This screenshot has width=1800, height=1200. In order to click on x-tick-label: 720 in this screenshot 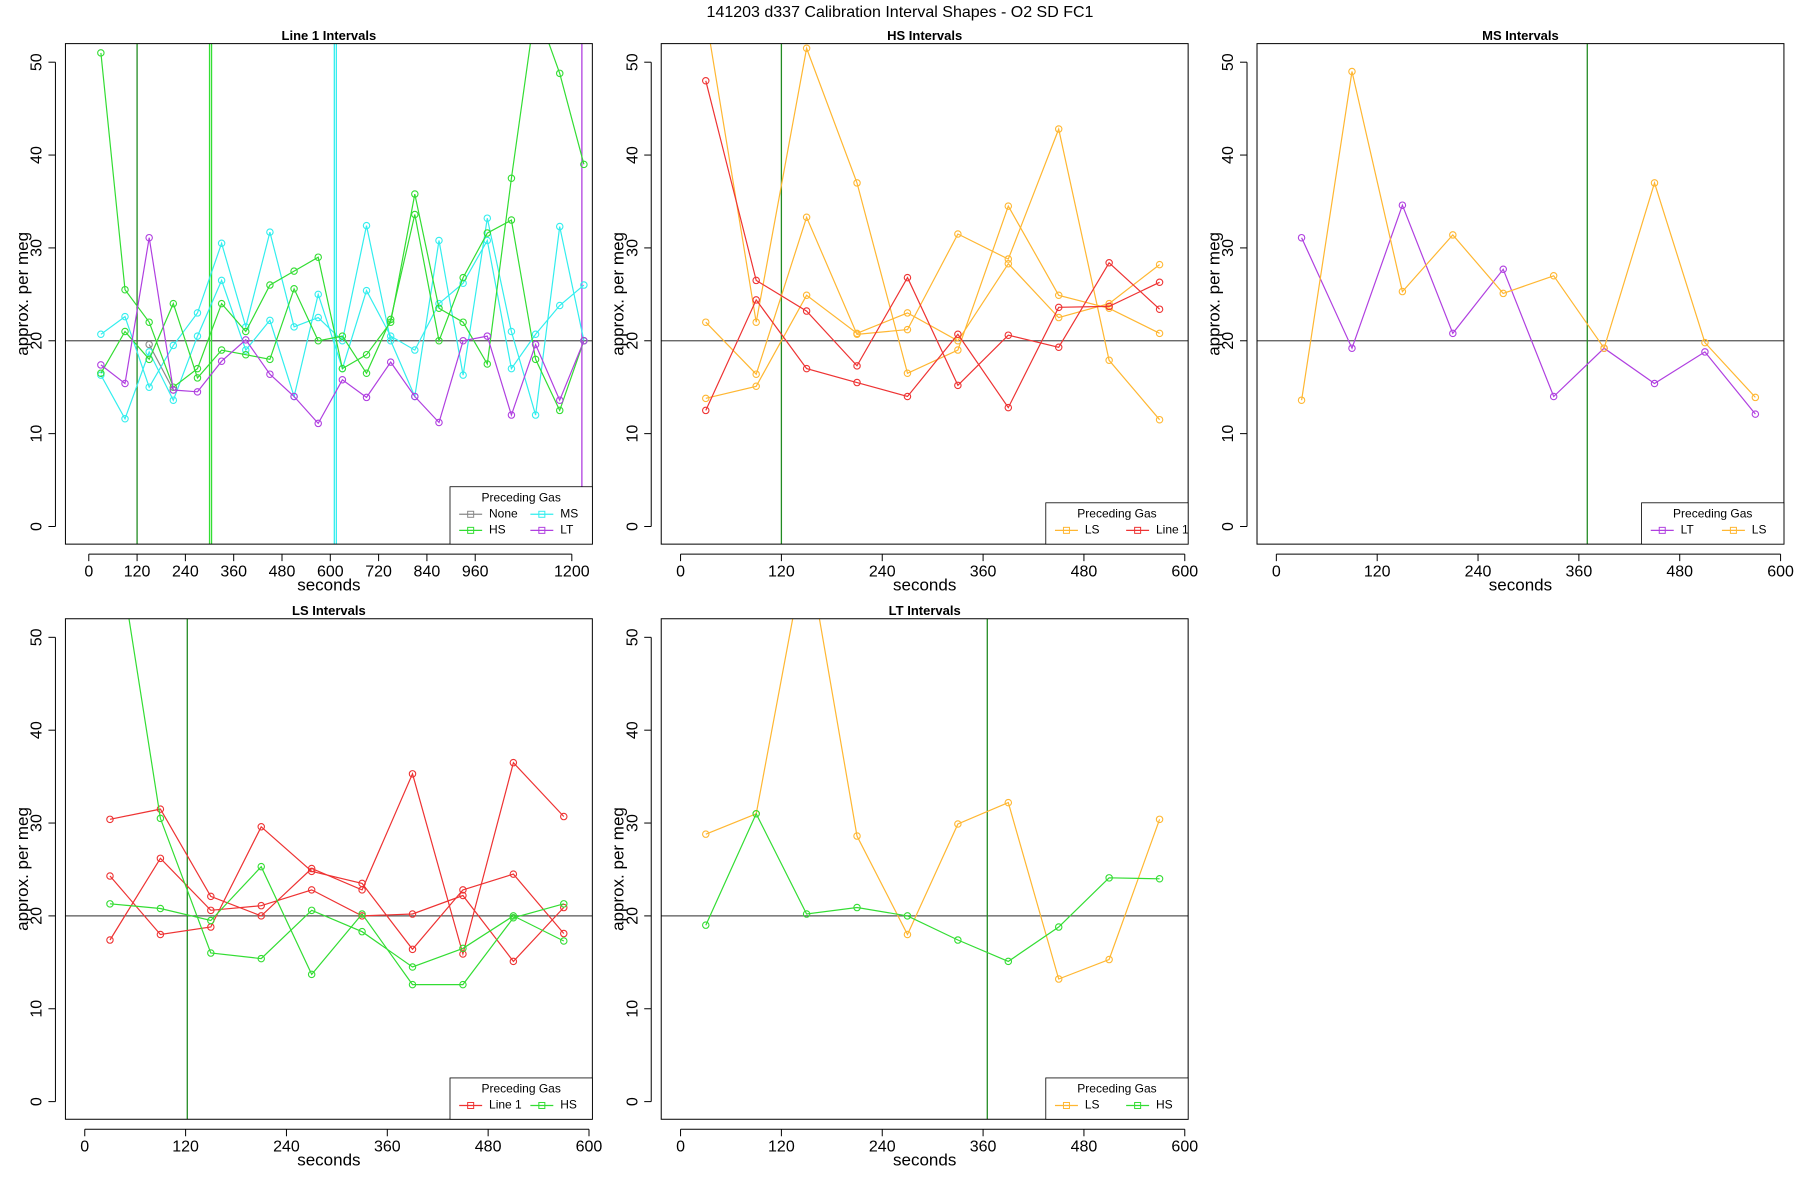, I will do `click(378, 571)`.